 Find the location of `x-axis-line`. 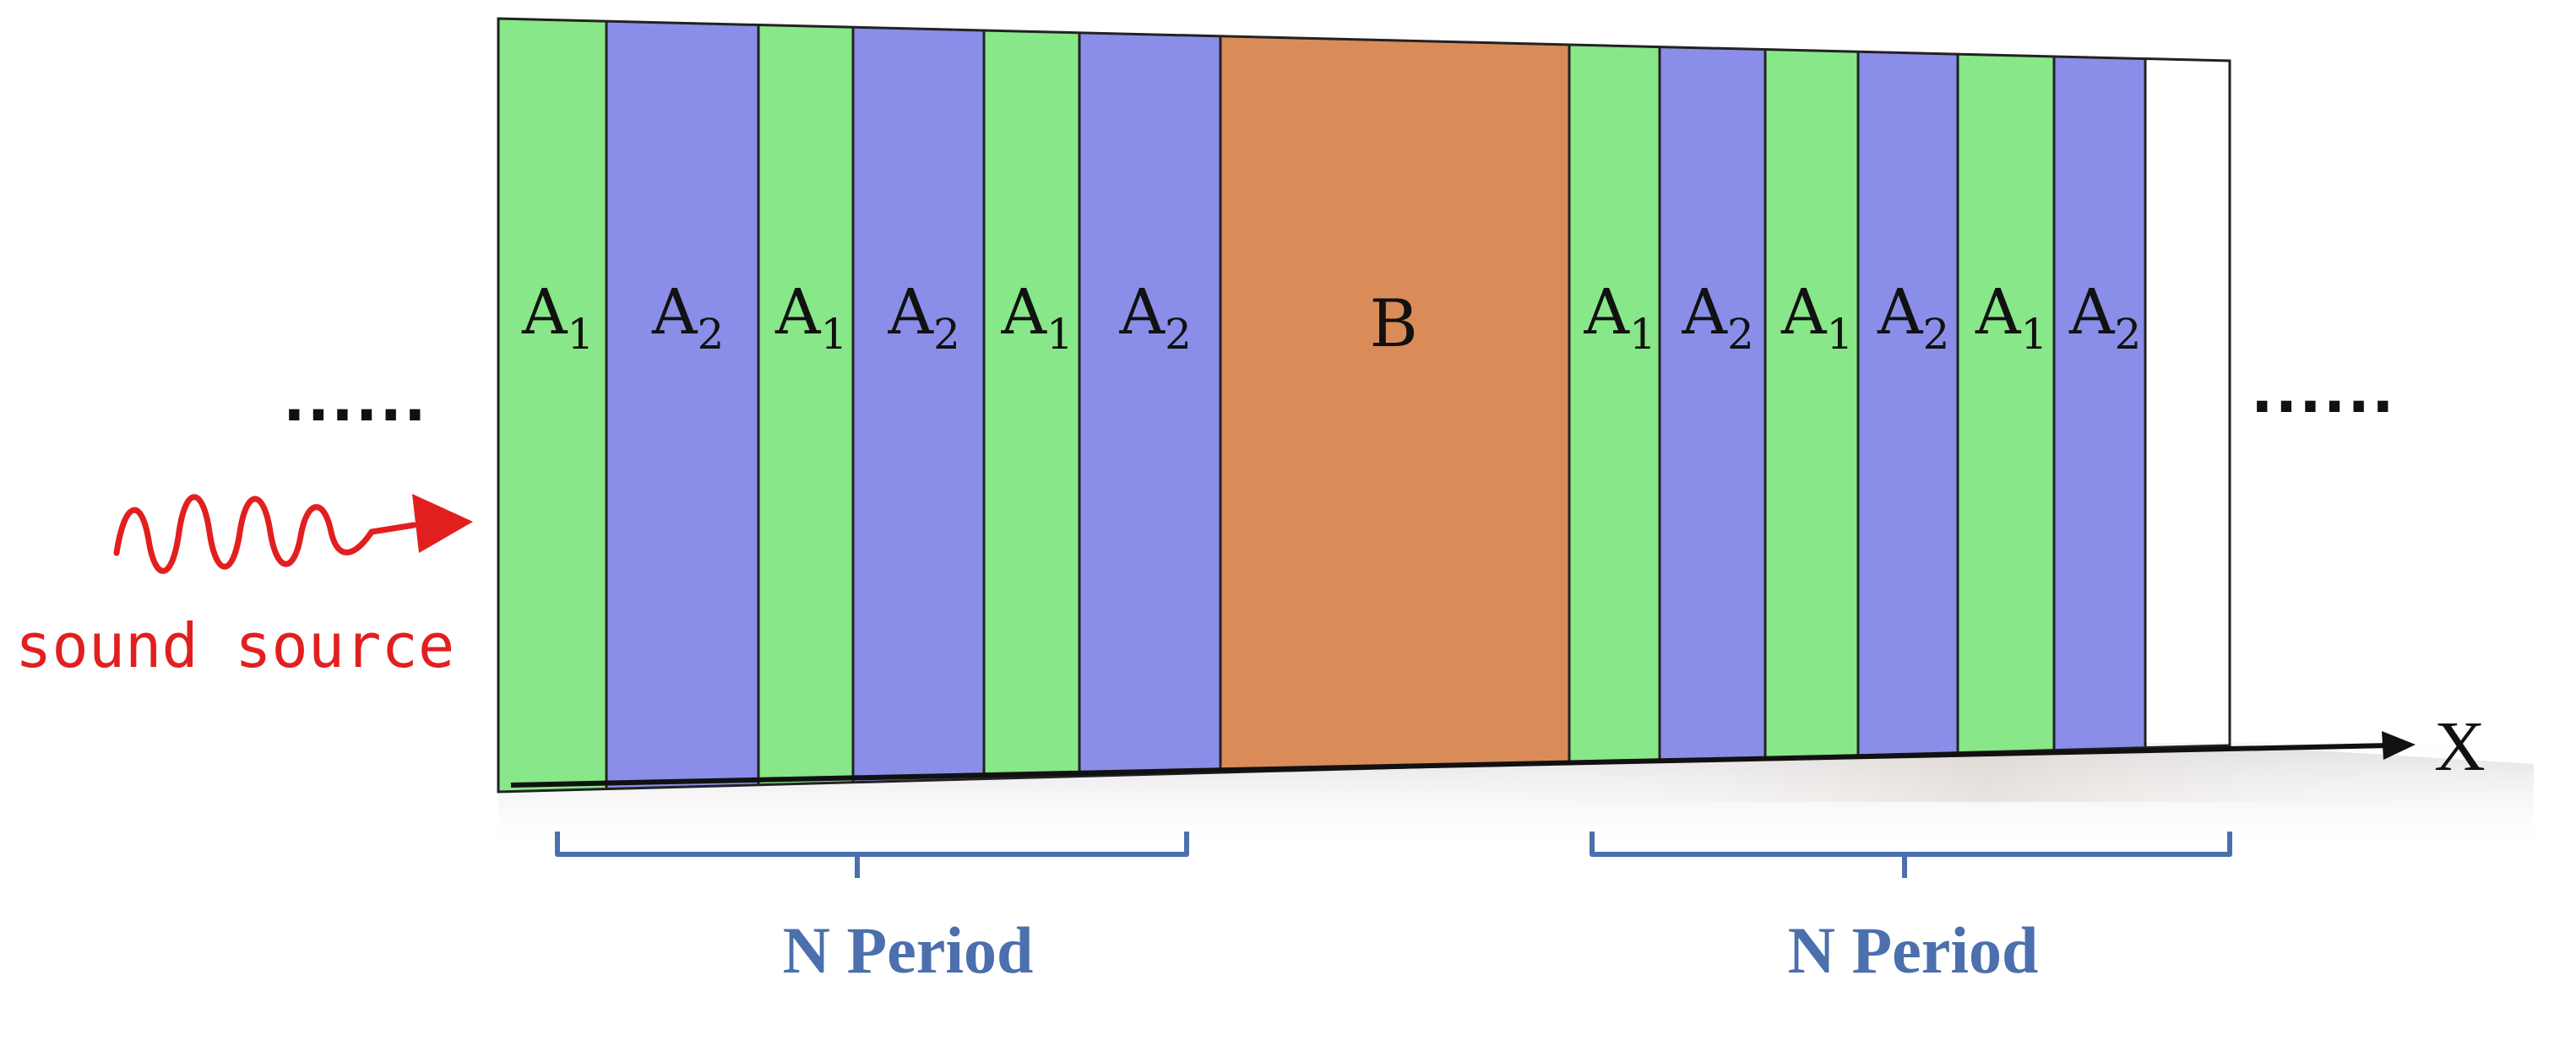

x-axis-line is located at coordinates (1450, 765).